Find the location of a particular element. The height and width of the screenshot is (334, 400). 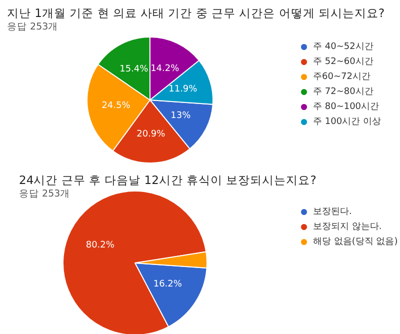

legend-label: 주60~72시간 is located at coordinates (341, 77).